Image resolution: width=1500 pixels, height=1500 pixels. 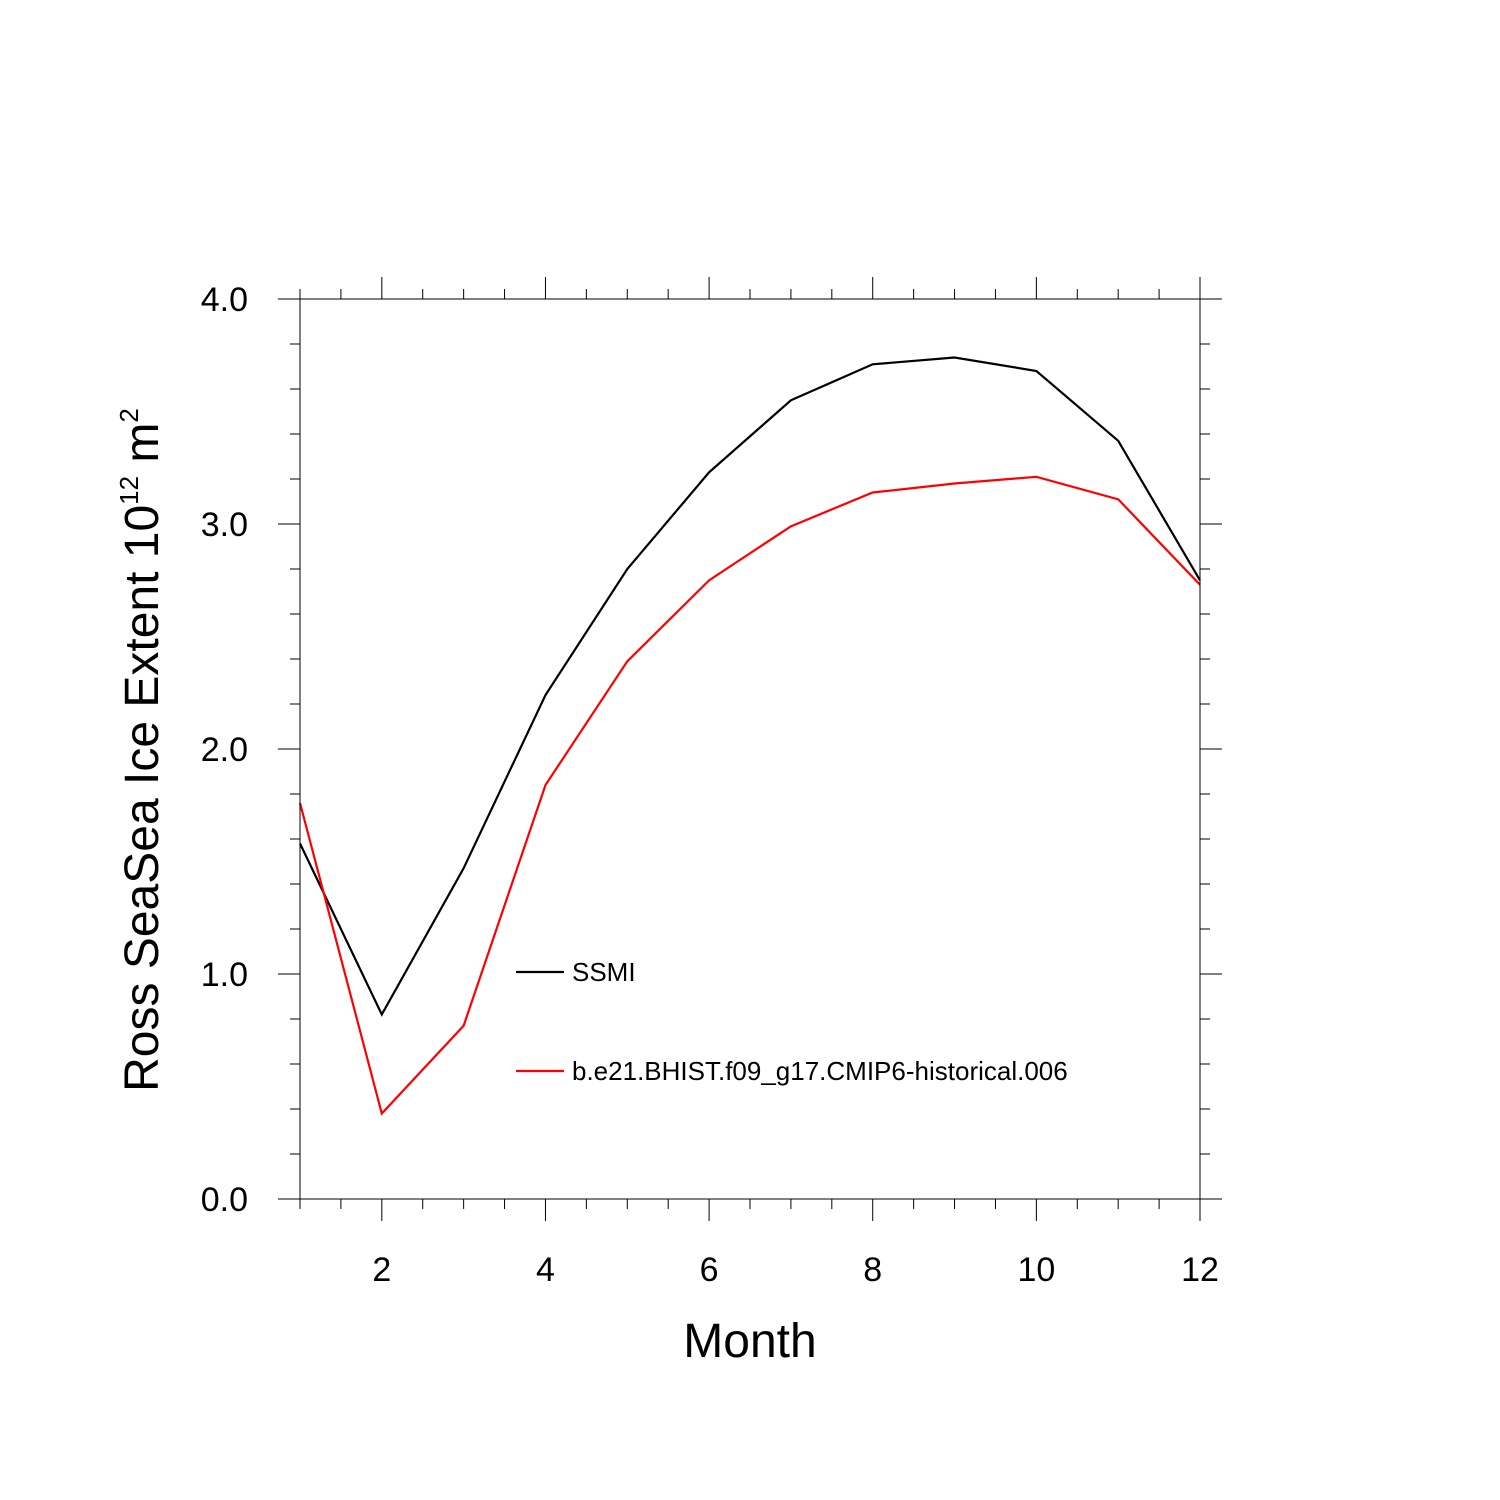 What do you see at coordinates (1200, 1270) in the screenshot?
I see `x-tick-label: 12` at bounding box center [1200, 1270].